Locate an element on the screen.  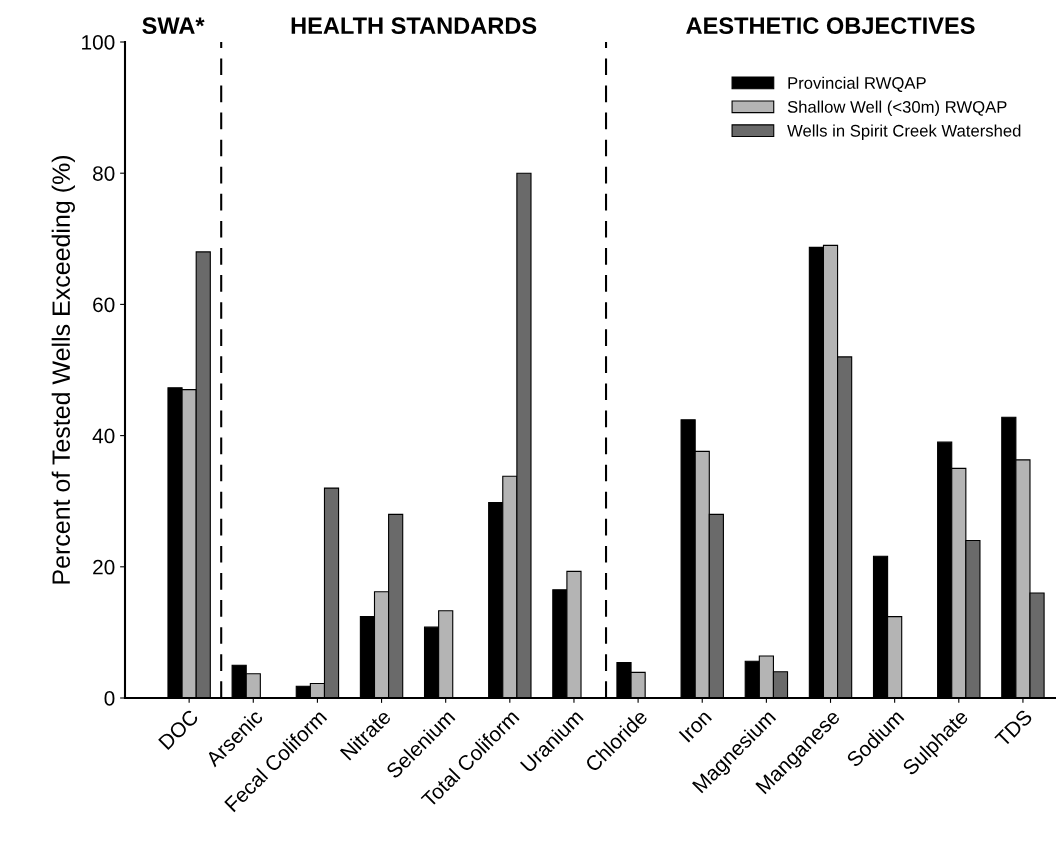
legend-label: Shallow Well (<30m) RWQAP is located at coordinates (897, 108).